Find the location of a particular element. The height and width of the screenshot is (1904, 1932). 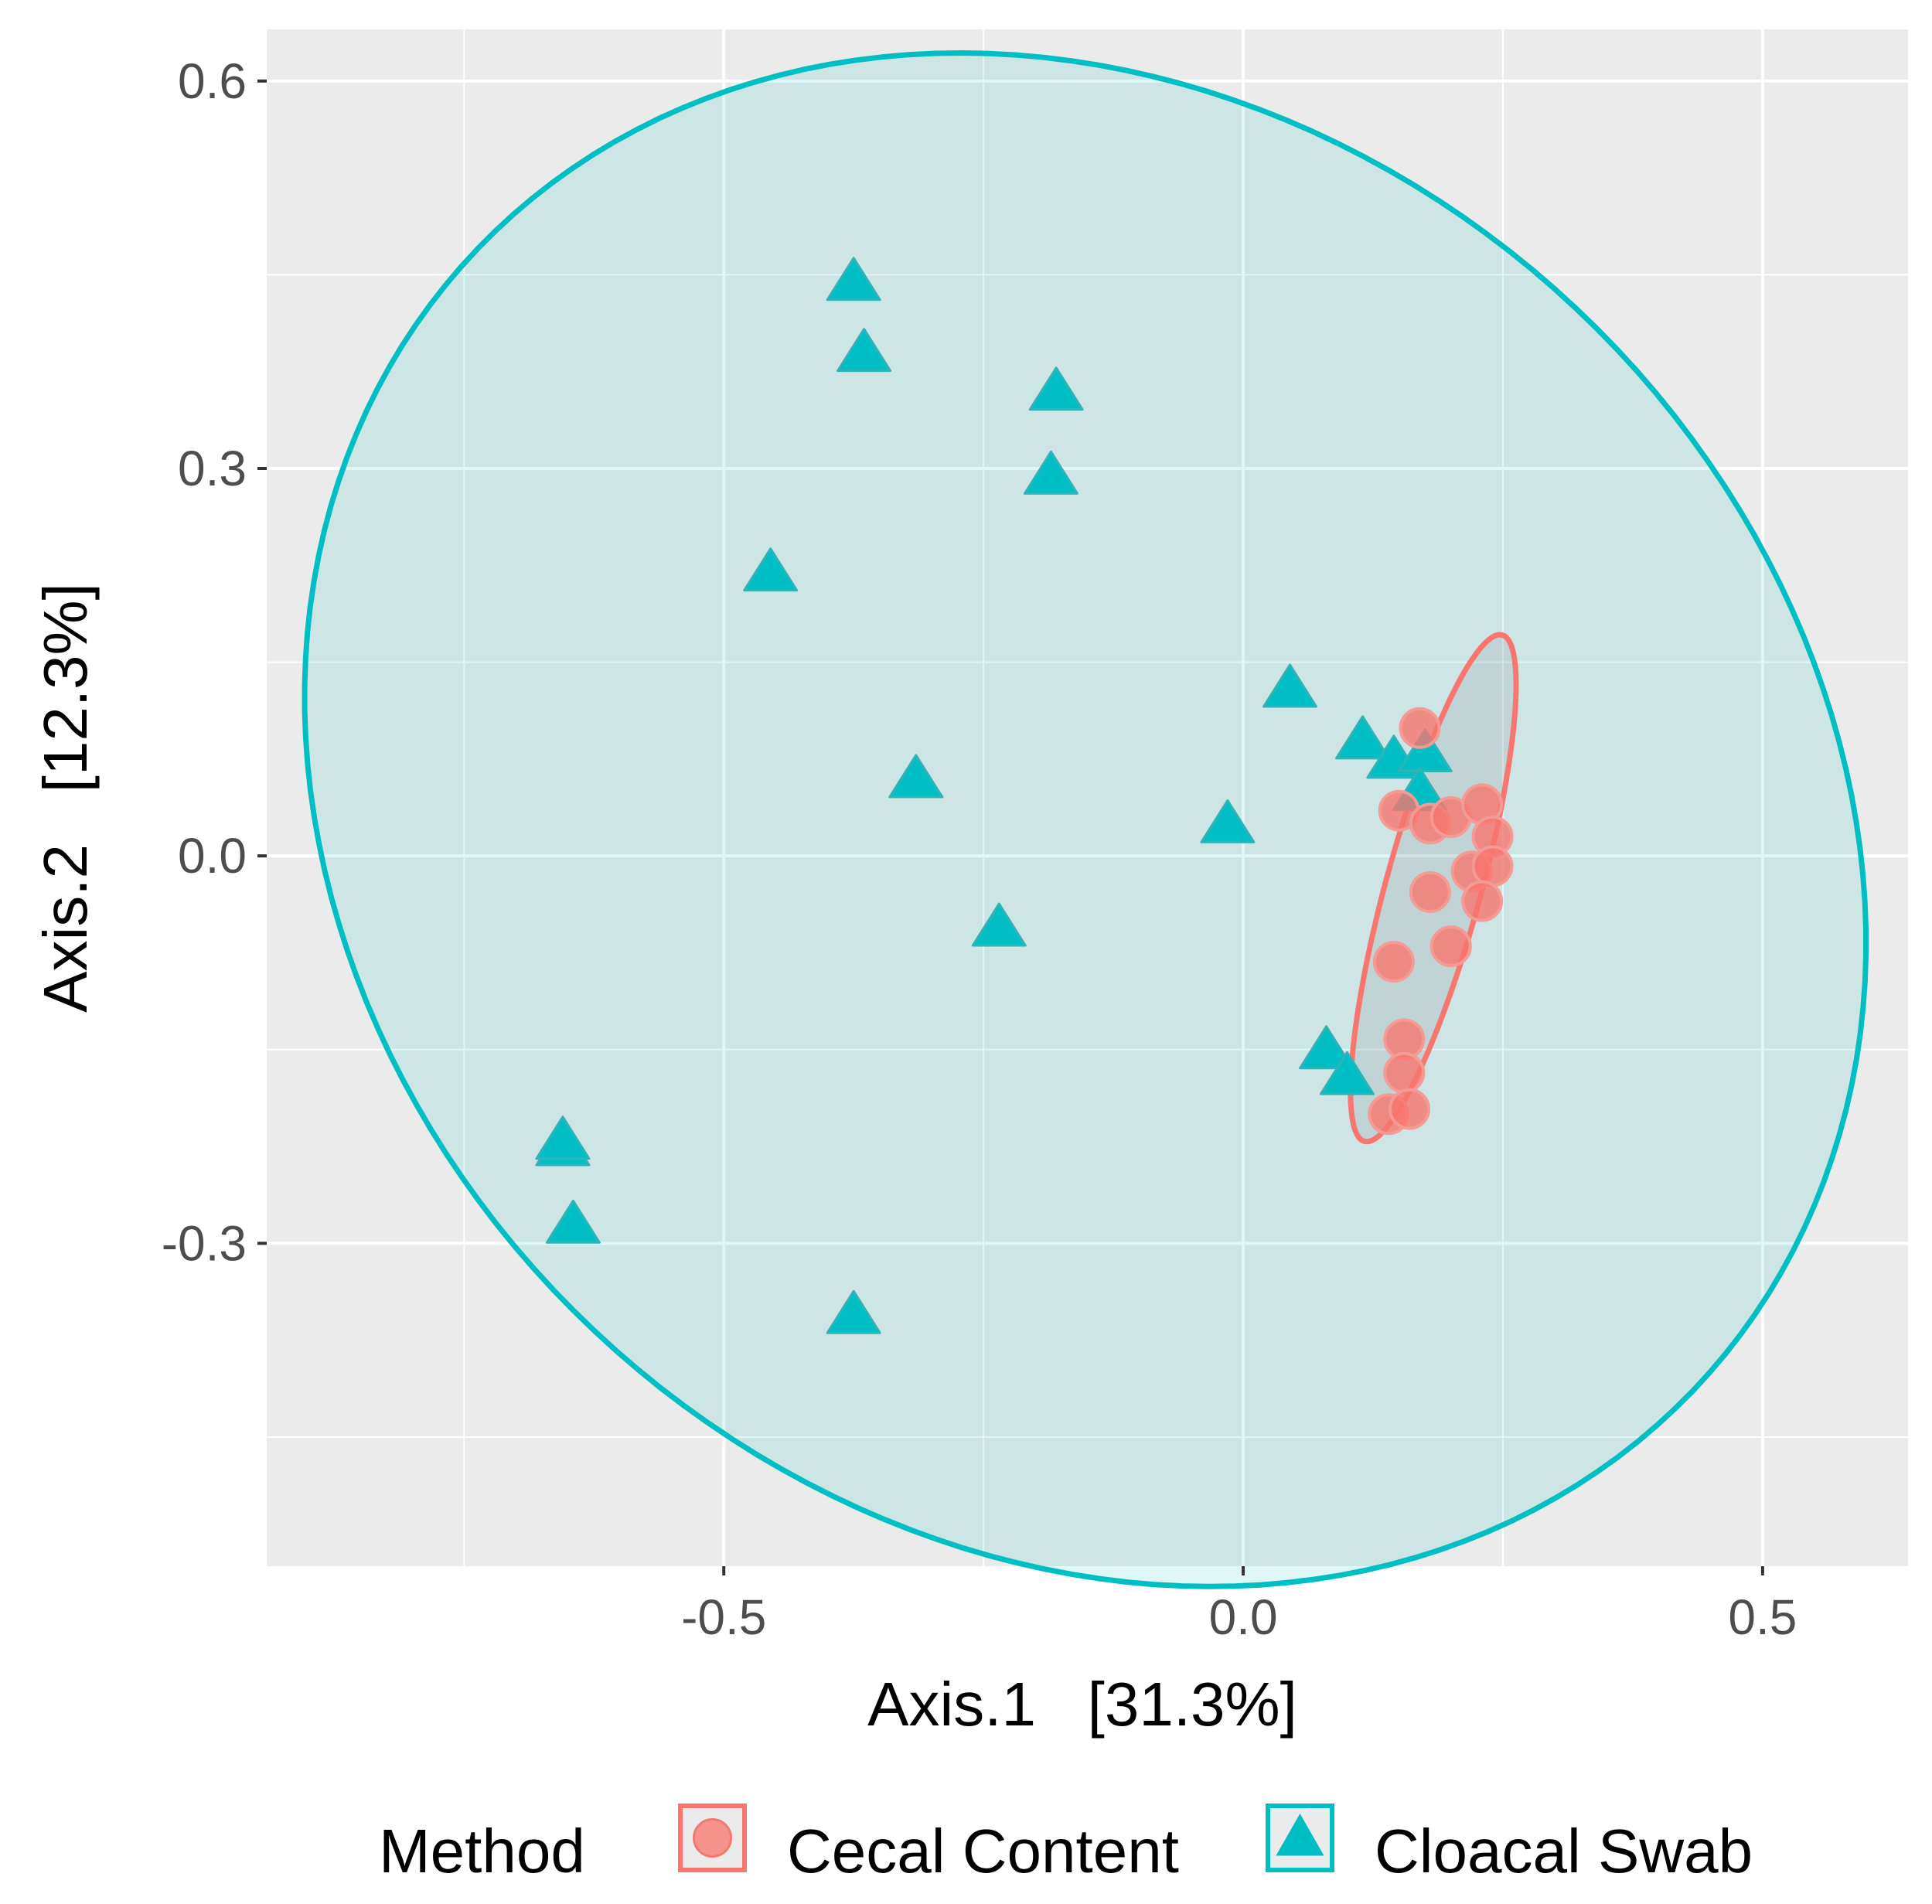

x-axis-ticks: -0.5 0.0 0.5 is located at coordinates (1239, 1605).